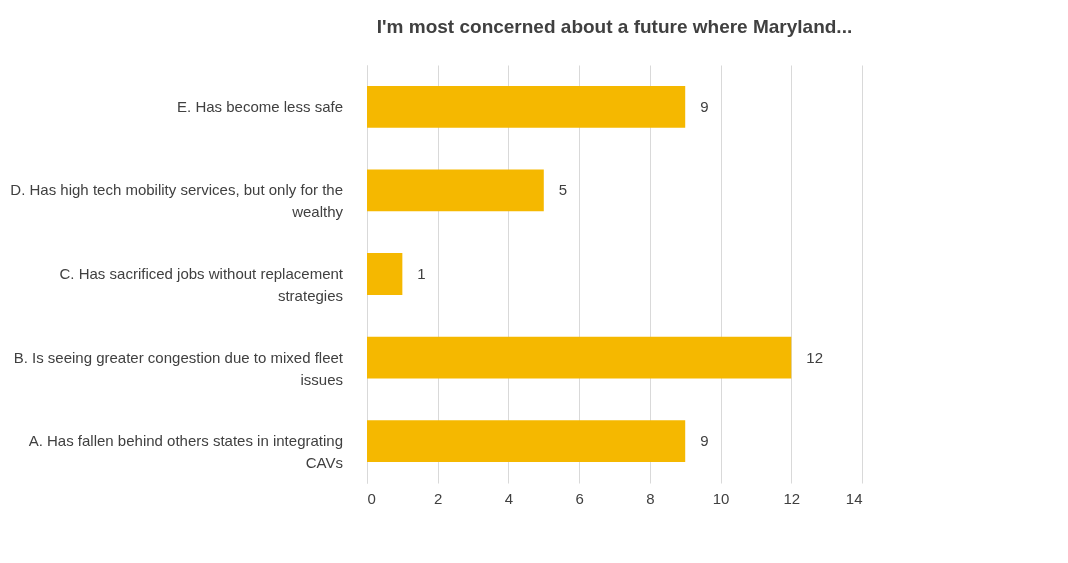 The height and width of the screenshot is (563, 1068). Describe the element at coordinates (650, 498) in the screenshot. I see `x-tick-label: 8` at that location.